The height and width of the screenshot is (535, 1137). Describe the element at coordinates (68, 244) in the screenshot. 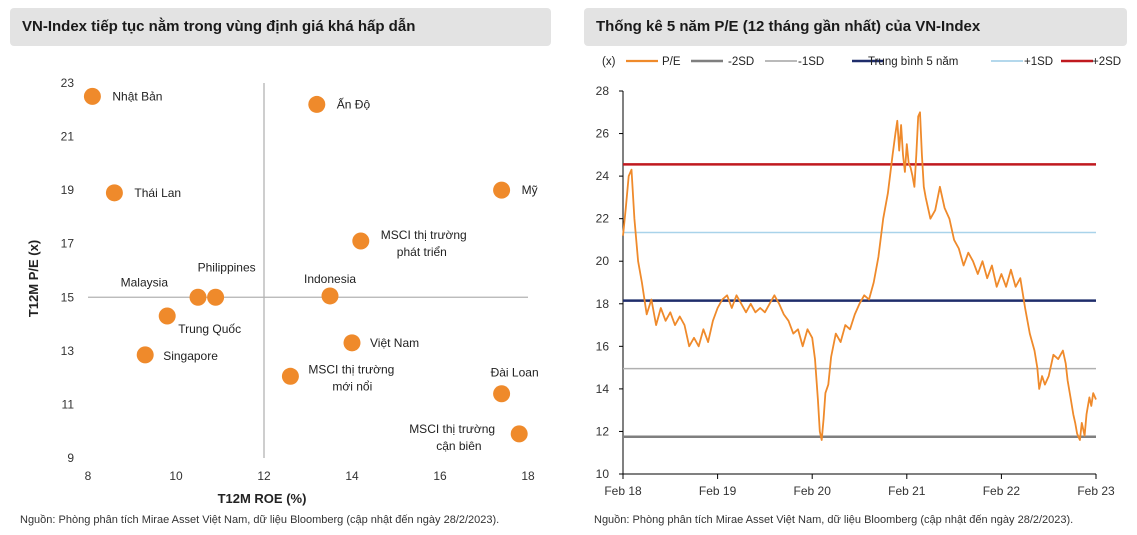

I see `y-tick-label: 17` at that location.